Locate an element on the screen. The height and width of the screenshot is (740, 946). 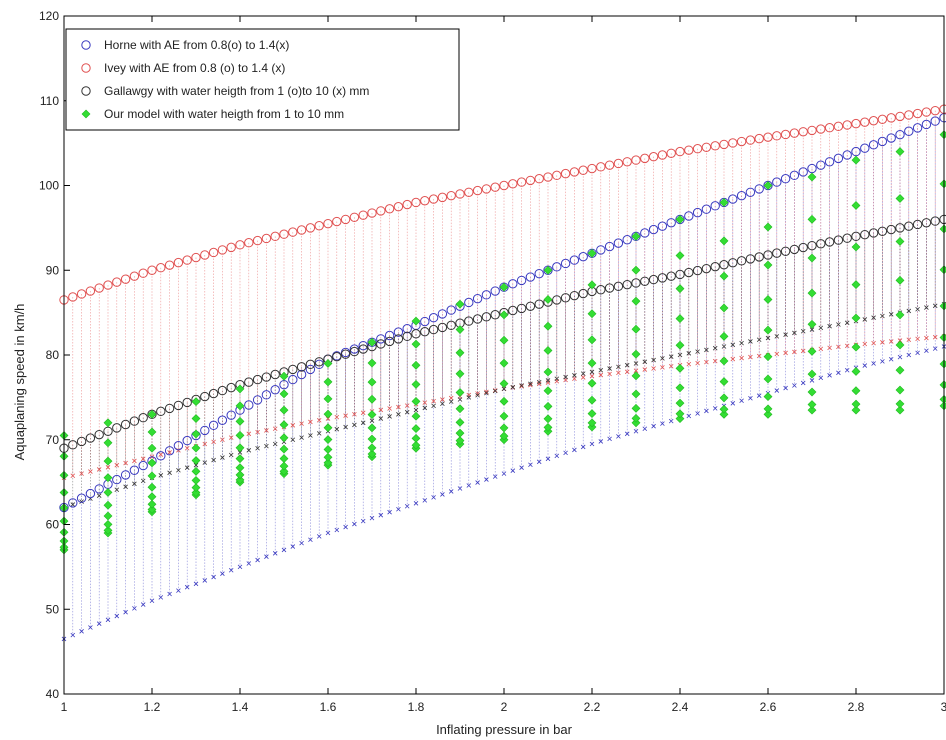
x-tick-label: 2.6 is located at coordinates (768, 707).